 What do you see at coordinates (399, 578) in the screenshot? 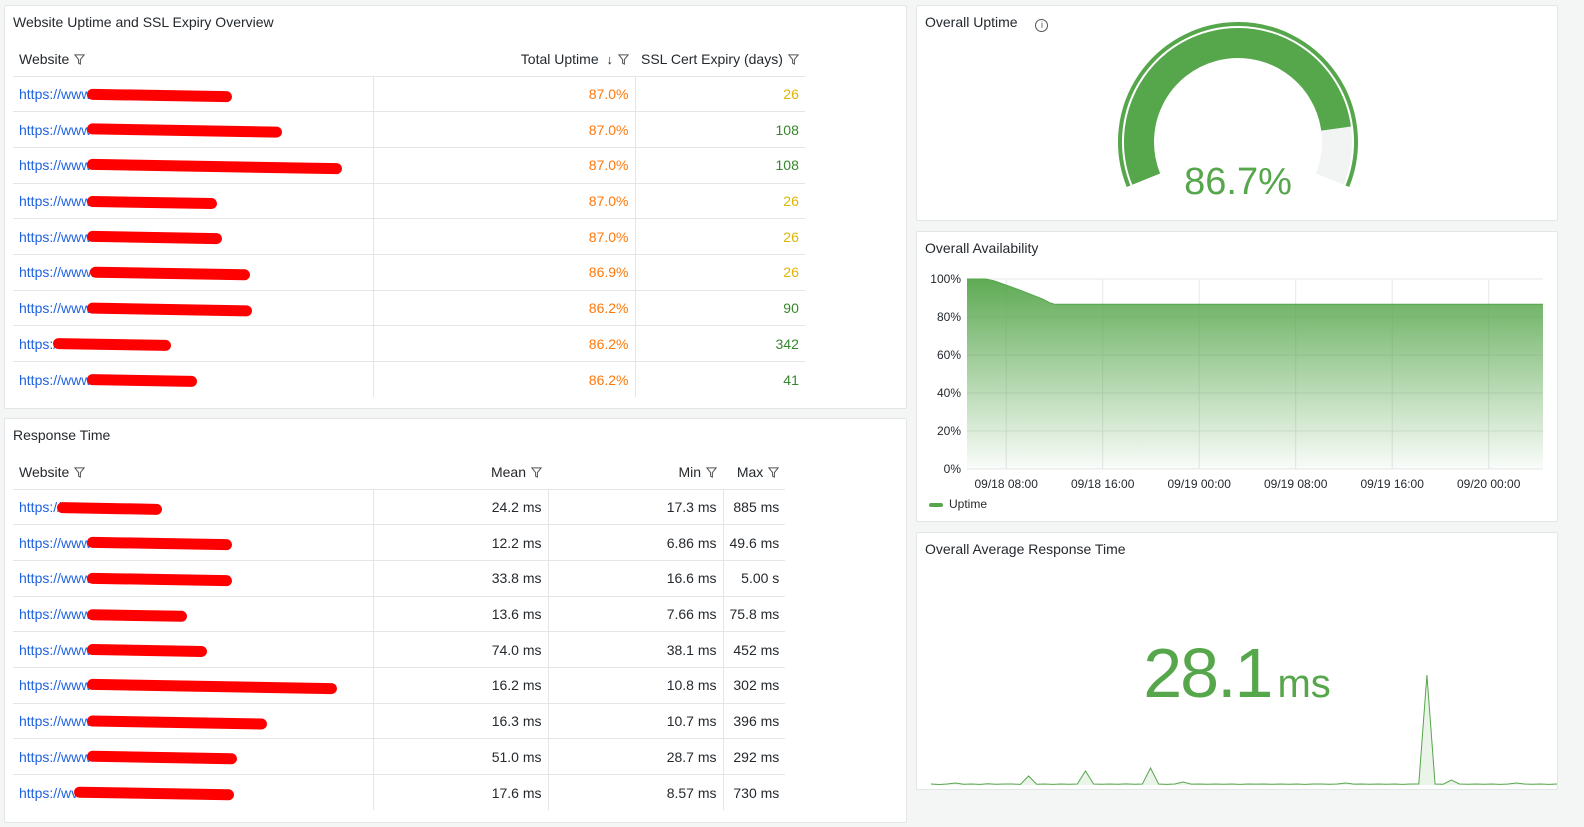
I see `table-row: https://www 33.8 ms 16.6 ms 5.00 s` at bounding box center [399, 578].